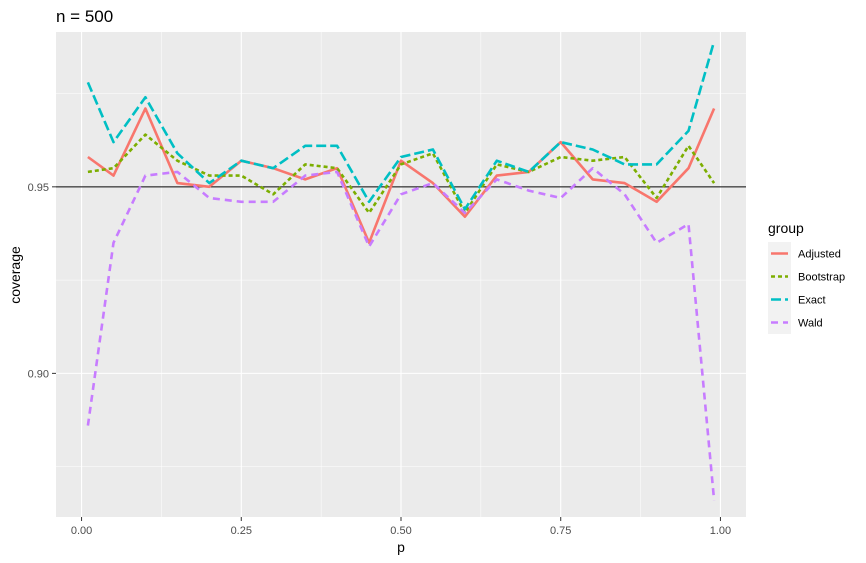 Image resolution: width=866 pixels, height=563 pixels. I want to click on series-line-bootstrap, so click(401, 174).